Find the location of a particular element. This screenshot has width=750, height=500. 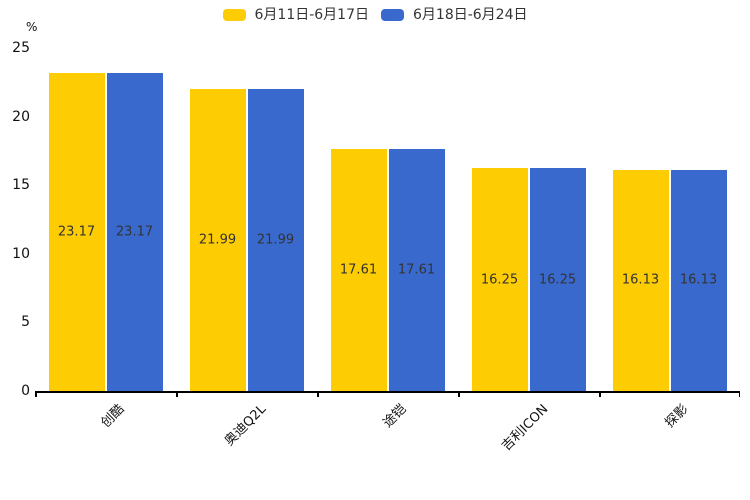

y-axis-unit-label: % is located at coordinates (32, 27).